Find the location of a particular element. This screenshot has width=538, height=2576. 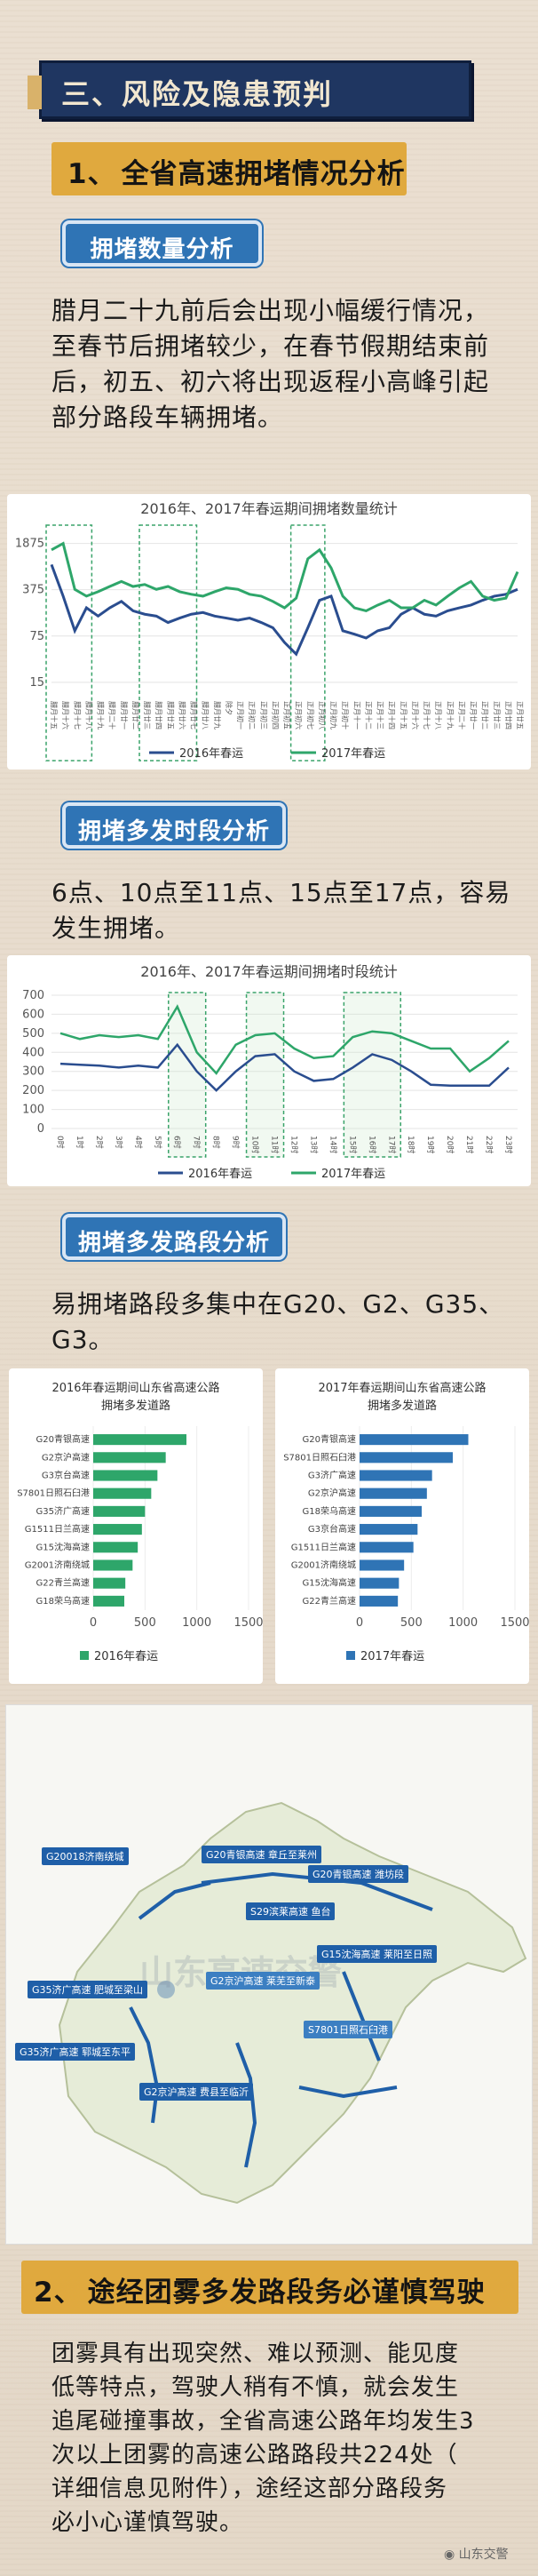

para4-line: 团雾具有出现突然、难以预测、能见度 is located at coordinates (255, 2354).